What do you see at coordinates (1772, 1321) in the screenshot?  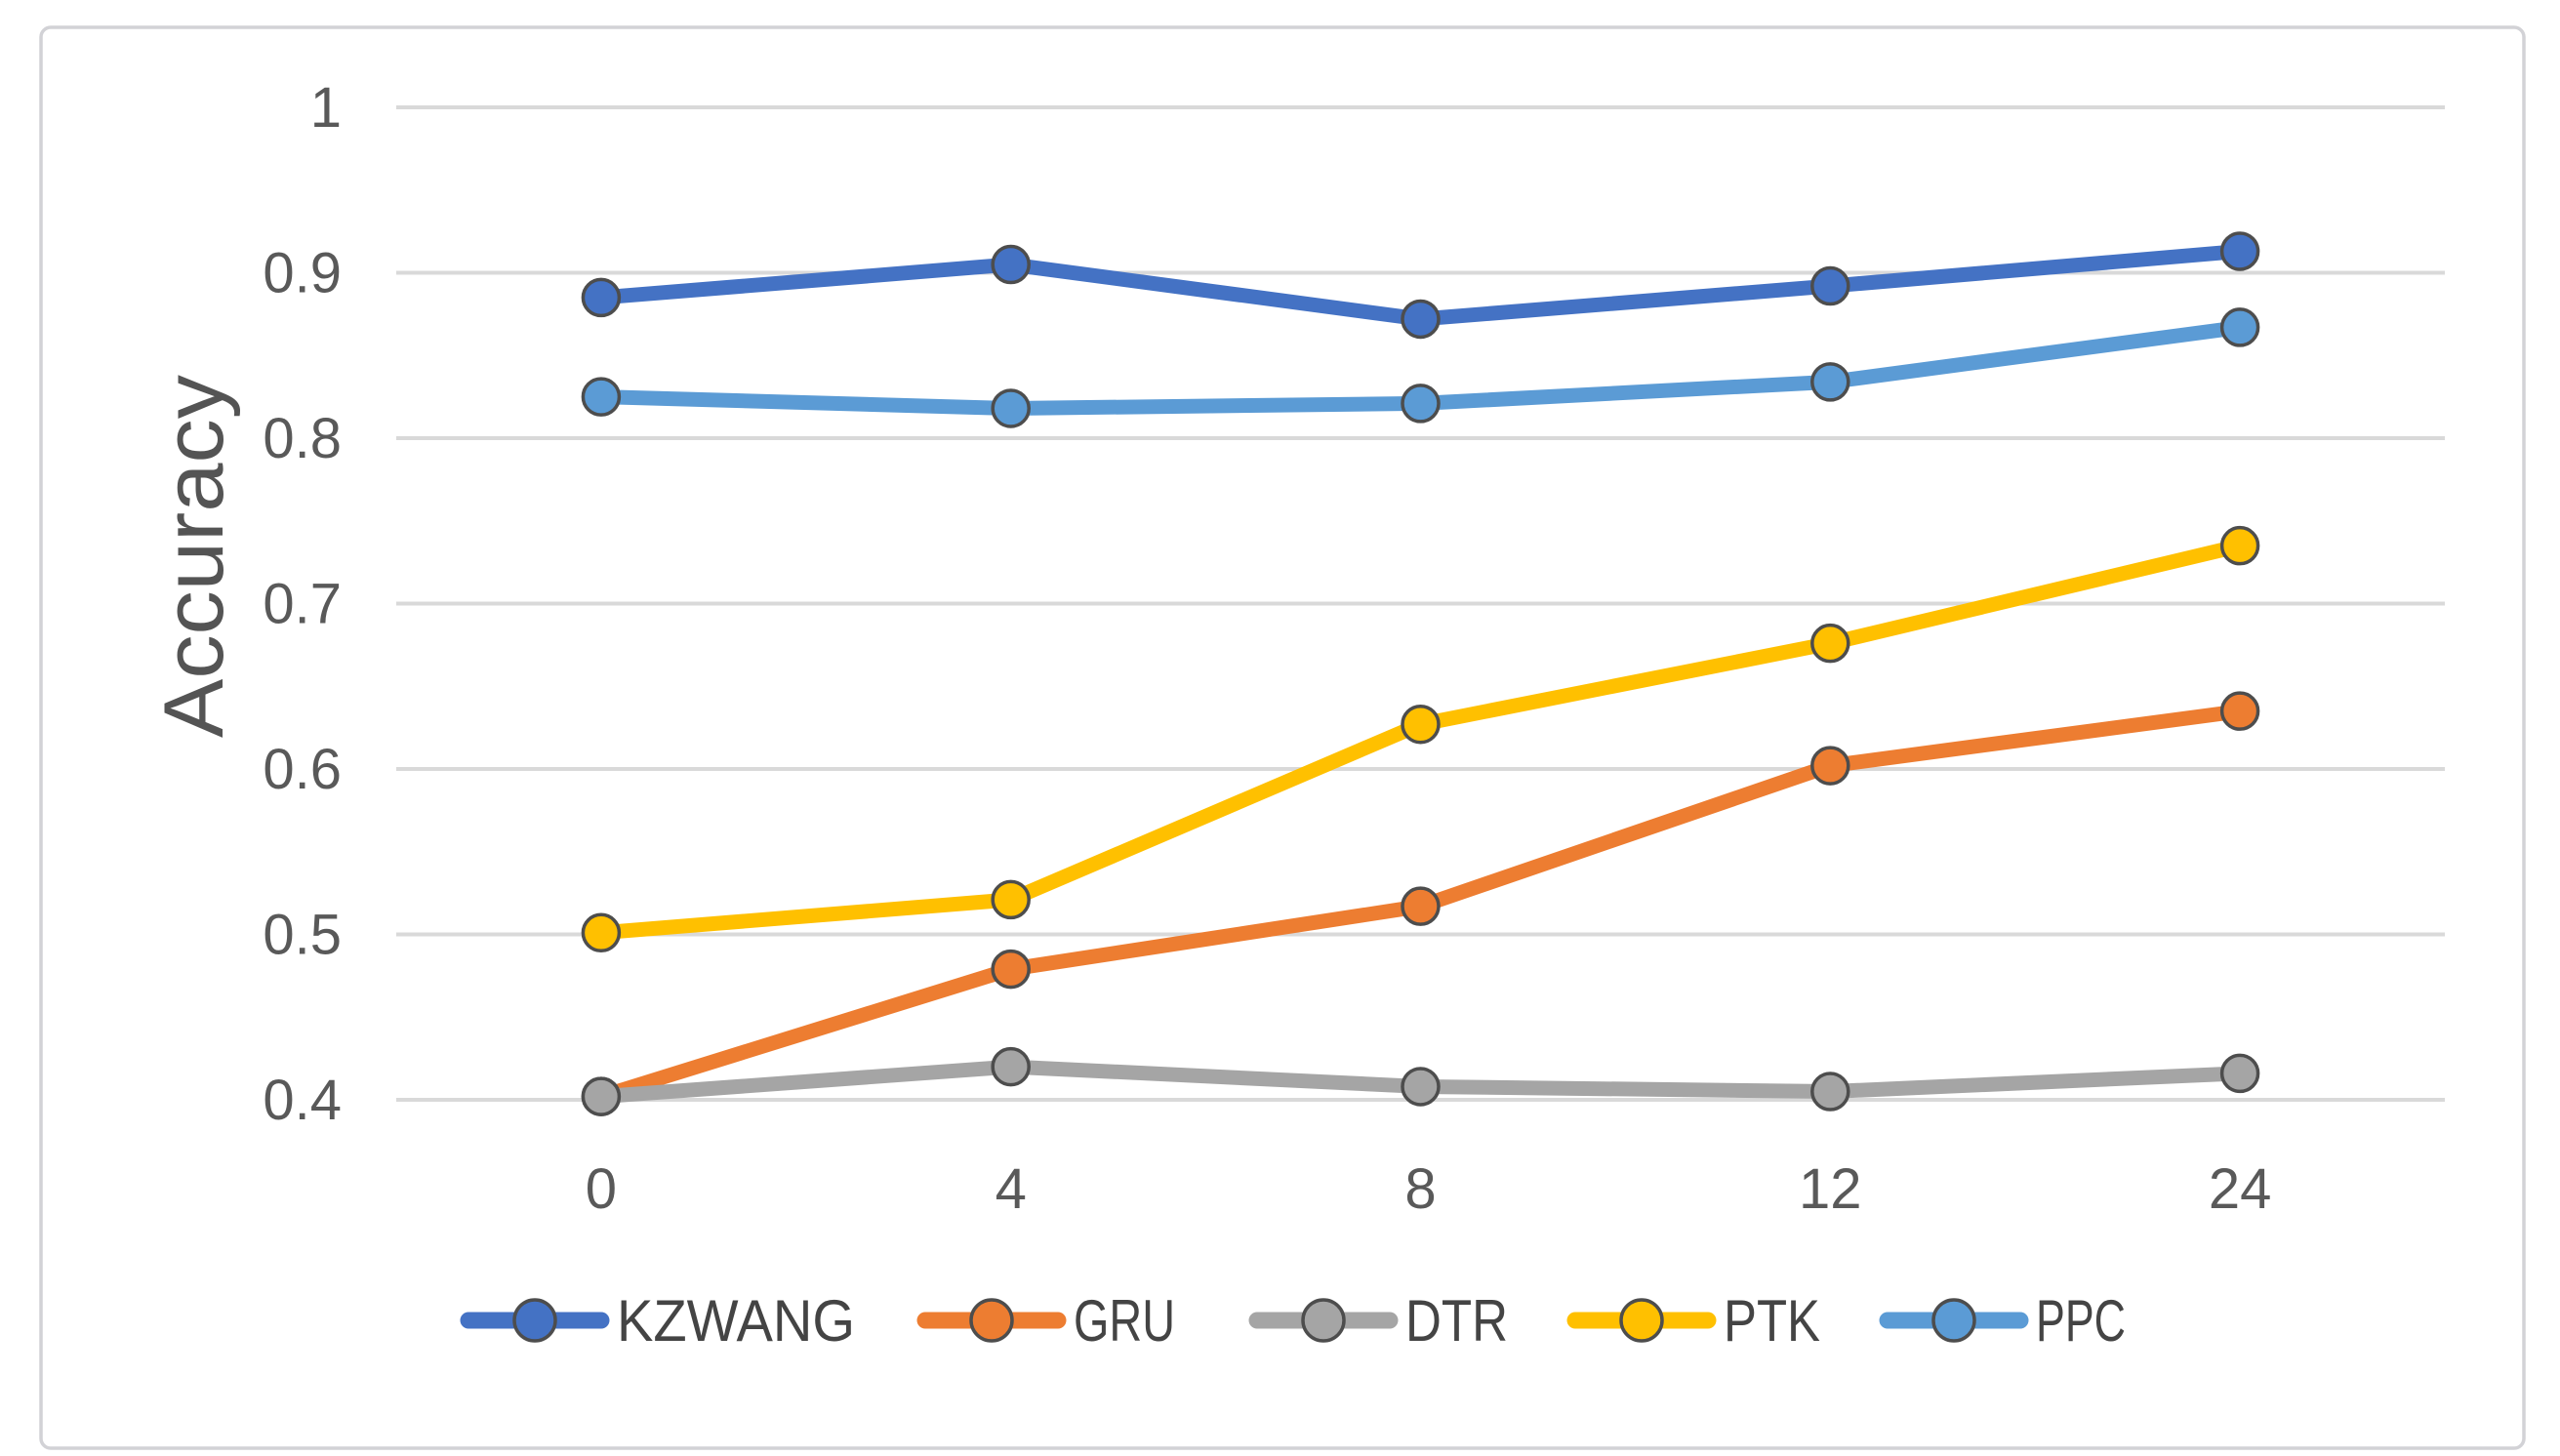 I see `legend-label-PTK: PTK` at bounding box center [1772, 1321].